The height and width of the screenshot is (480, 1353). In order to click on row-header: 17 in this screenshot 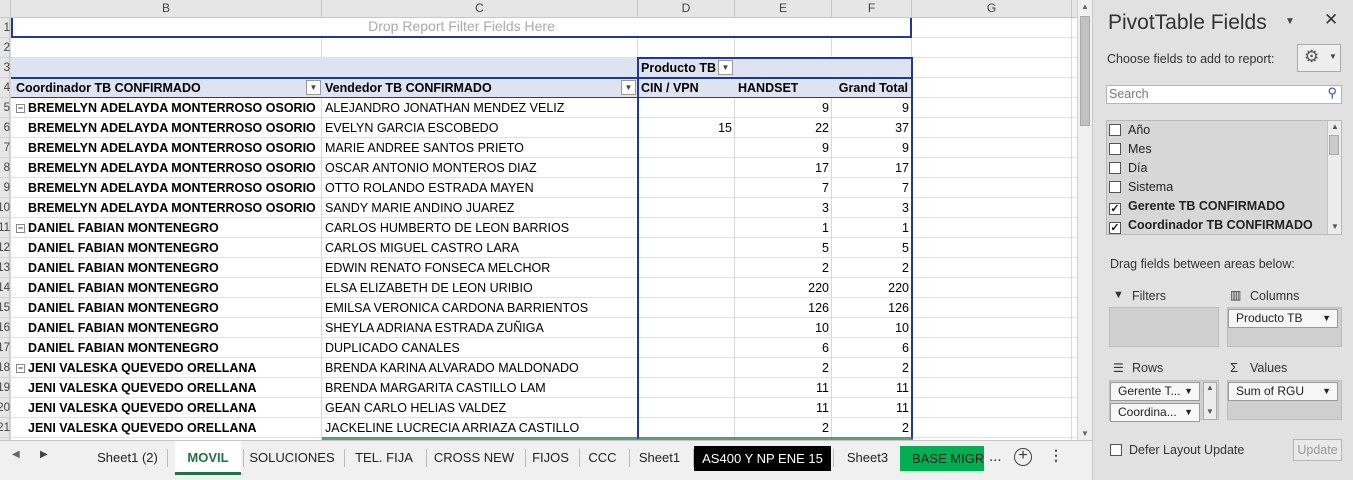, I will do `click(5, 348)`.